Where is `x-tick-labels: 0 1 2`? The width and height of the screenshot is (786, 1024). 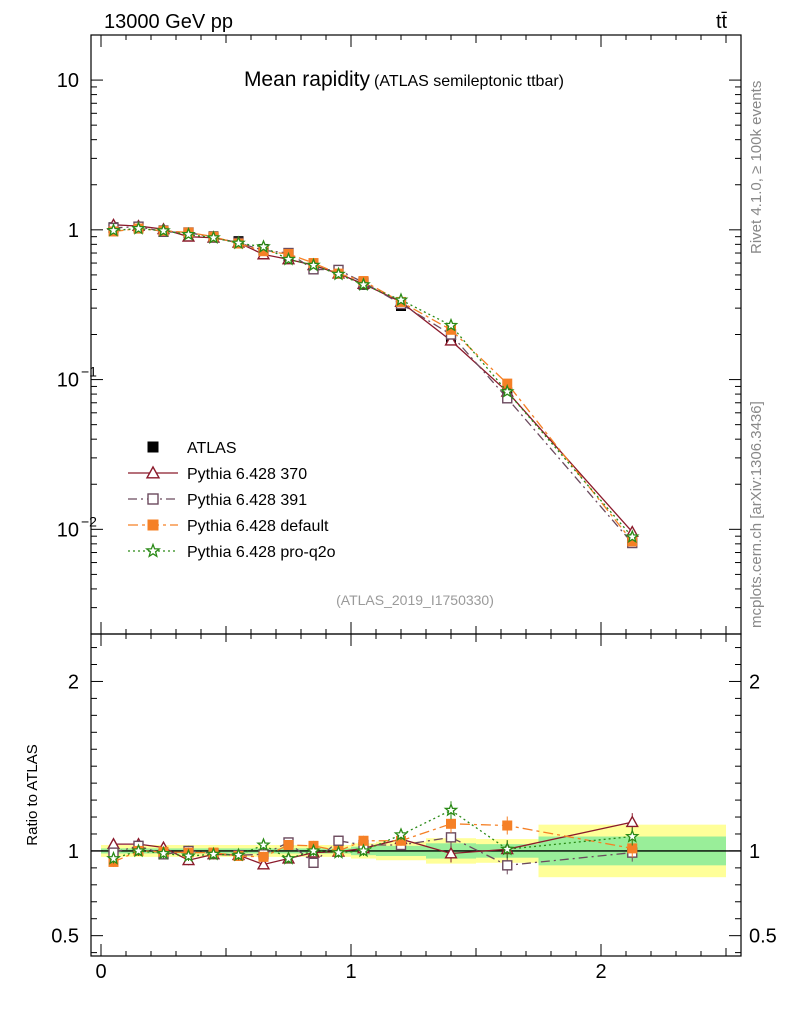
x-tick-labels: 0 1 2 is located at coordinates (350, 972).